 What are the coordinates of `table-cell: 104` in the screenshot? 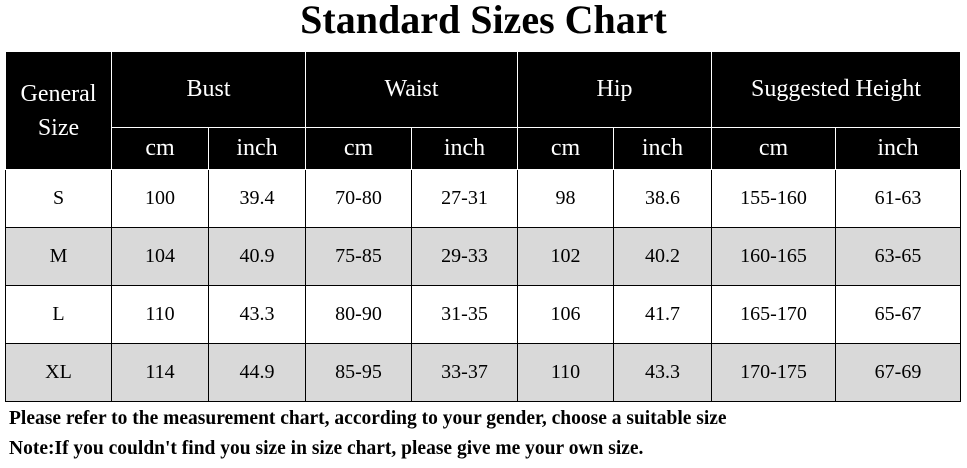 It's located at (160, 256).